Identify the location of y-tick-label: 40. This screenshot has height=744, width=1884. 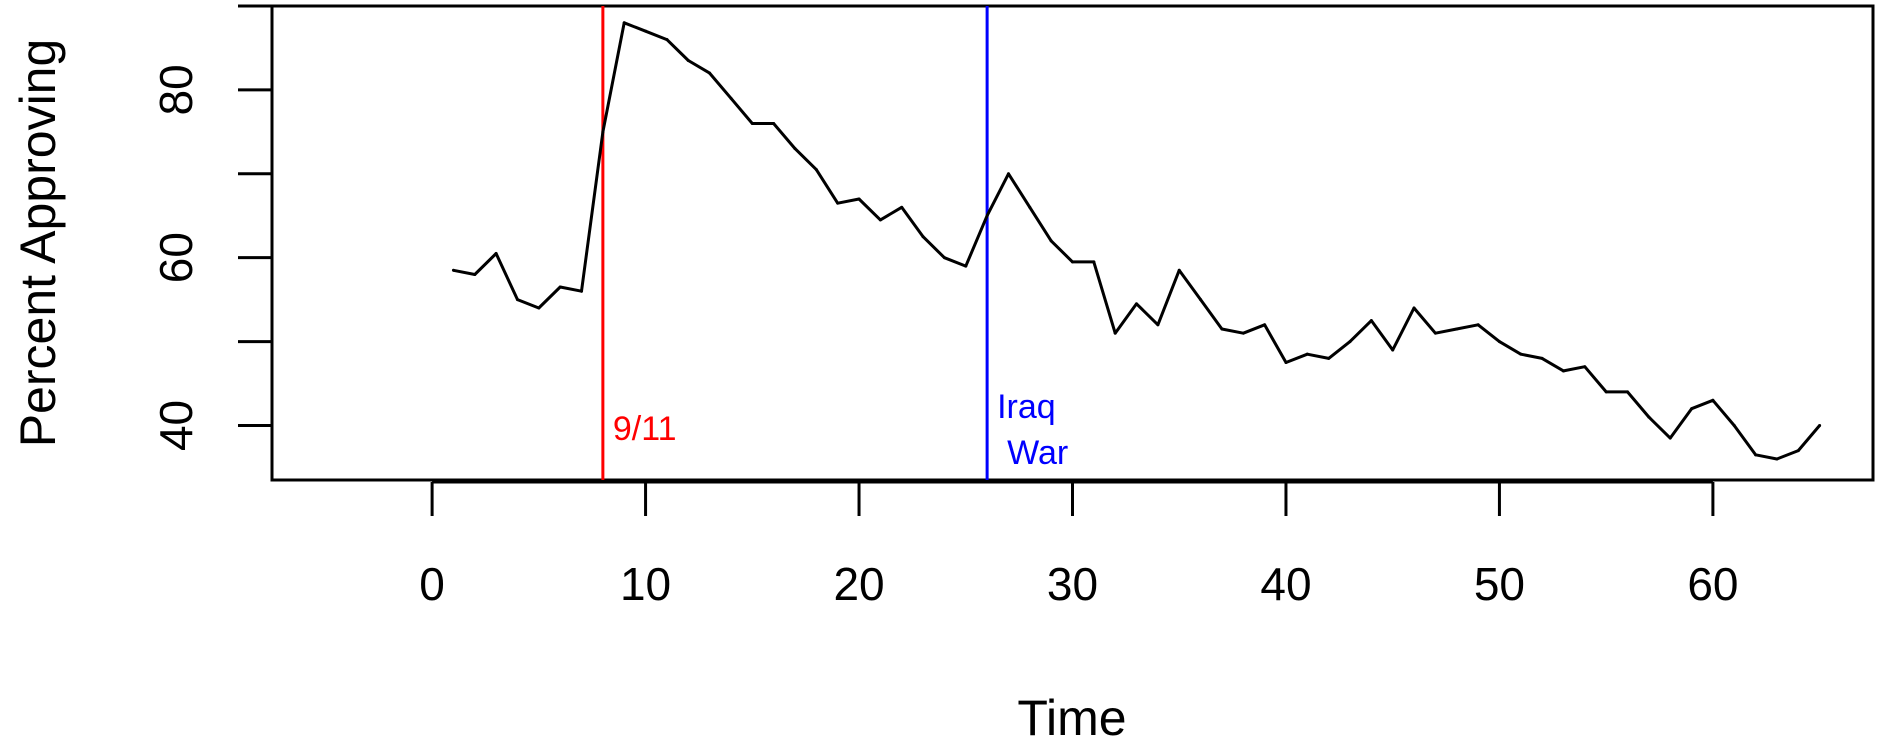
(176, 425).